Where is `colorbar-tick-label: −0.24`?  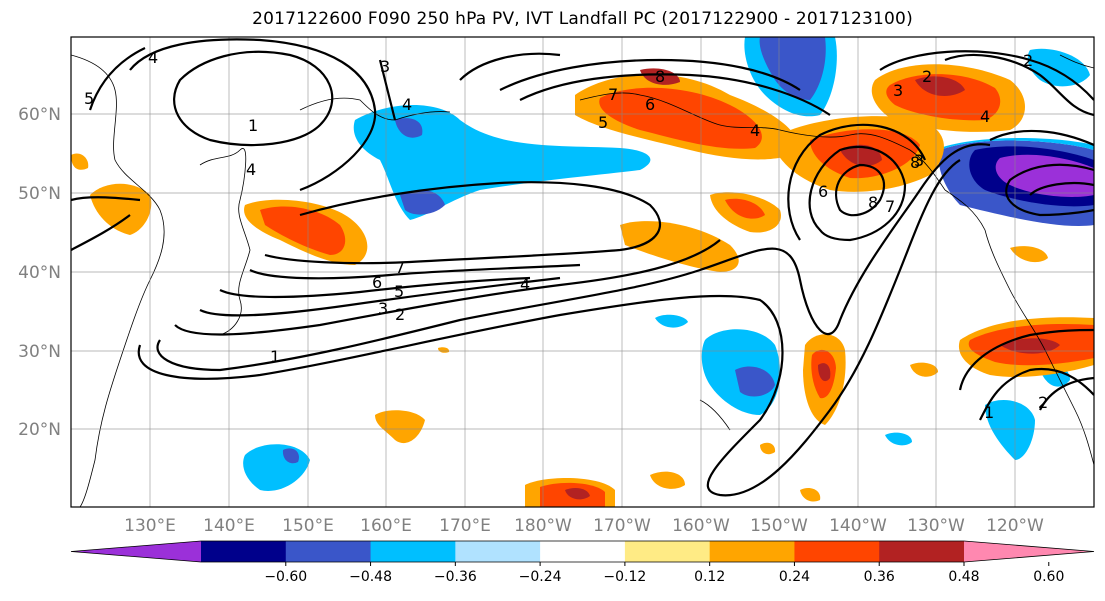
colorbar-tick-label: −0.24 is located at coordinates (540, 577).